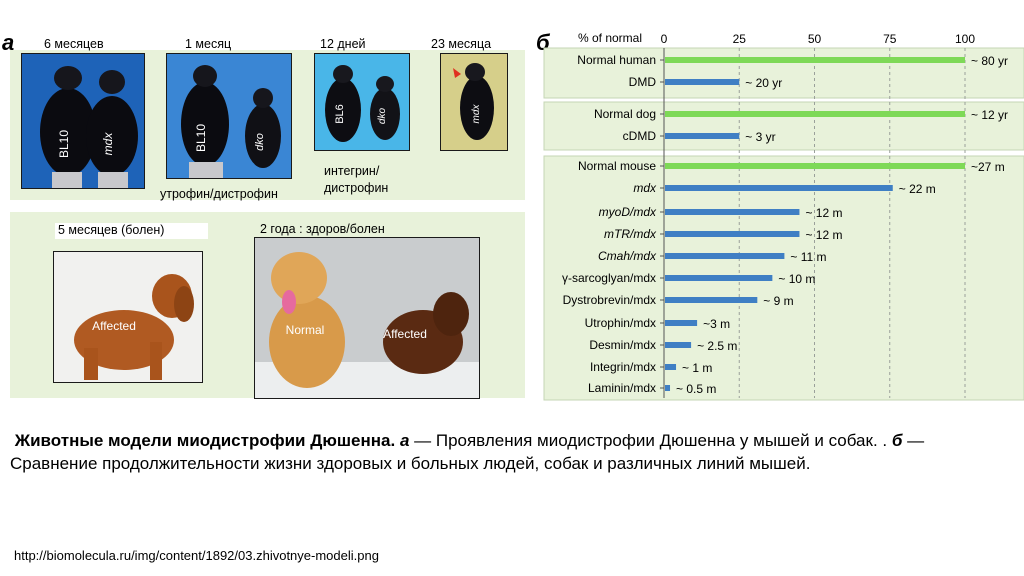 This screenshot has height=576, width=1024. What do you see at coordinates (8, 42) in the screenshot?
I see `panel-a-letter: а` at bounding box center [8, 42].